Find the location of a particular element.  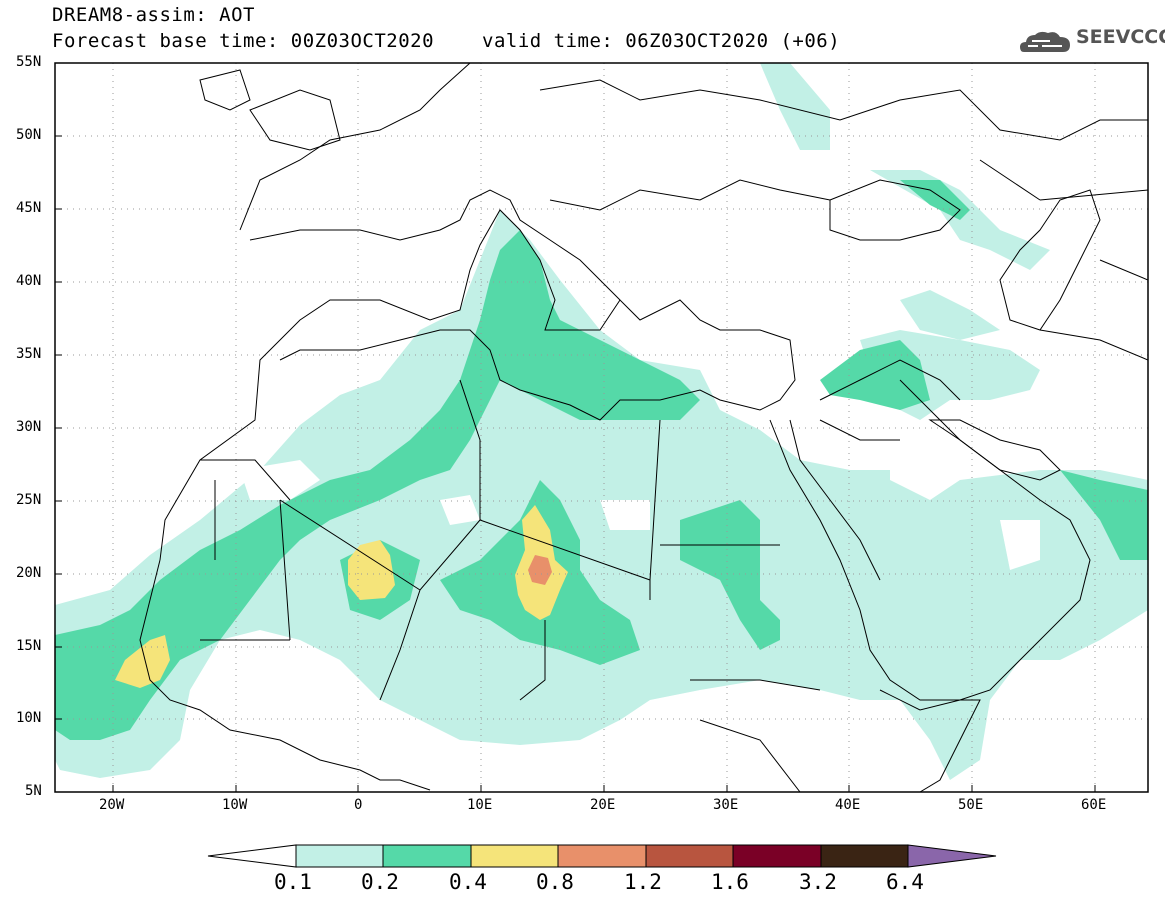

valid-time: valid time: 06Z03OCT2020 (+06) is located at coordinates (661, 41).